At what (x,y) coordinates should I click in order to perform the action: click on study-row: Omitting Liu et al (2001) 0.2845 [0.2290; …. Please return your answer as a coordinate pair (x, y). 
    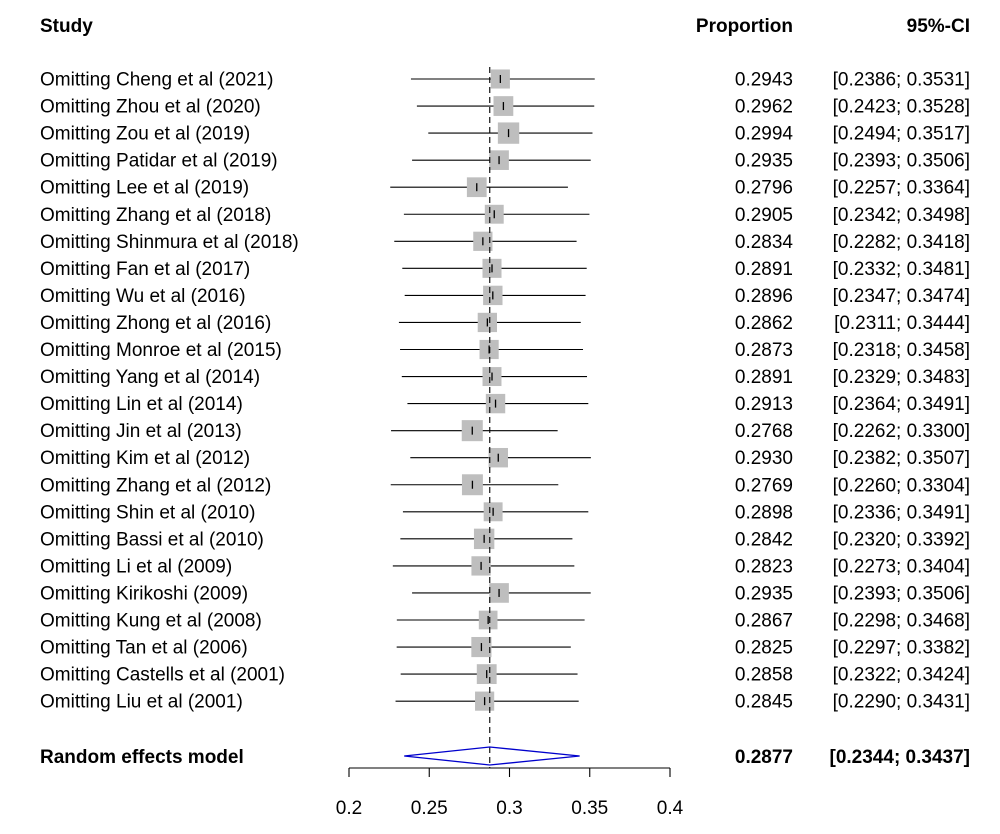
    Looking at the image, I should click on (505, 702).